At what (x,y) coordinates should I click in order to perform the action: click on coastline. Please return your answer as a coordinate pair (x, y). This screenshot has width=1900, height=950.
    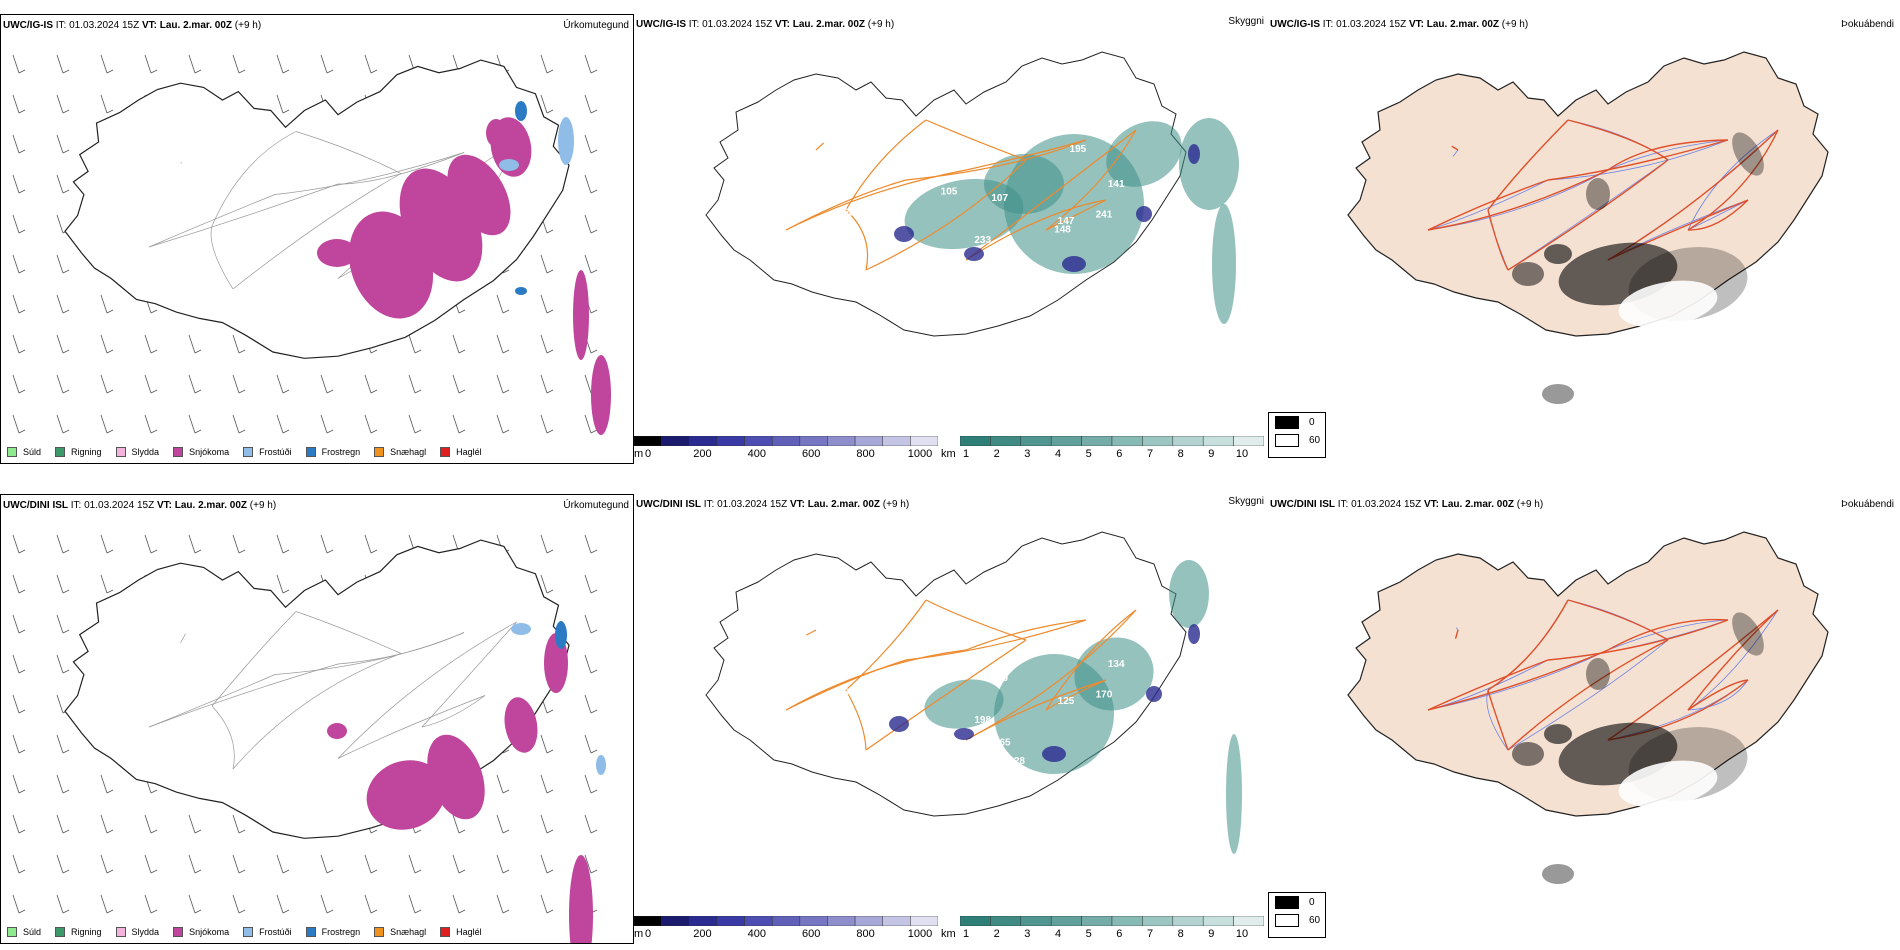
    Looking at the image, I should click on (1588, 194).